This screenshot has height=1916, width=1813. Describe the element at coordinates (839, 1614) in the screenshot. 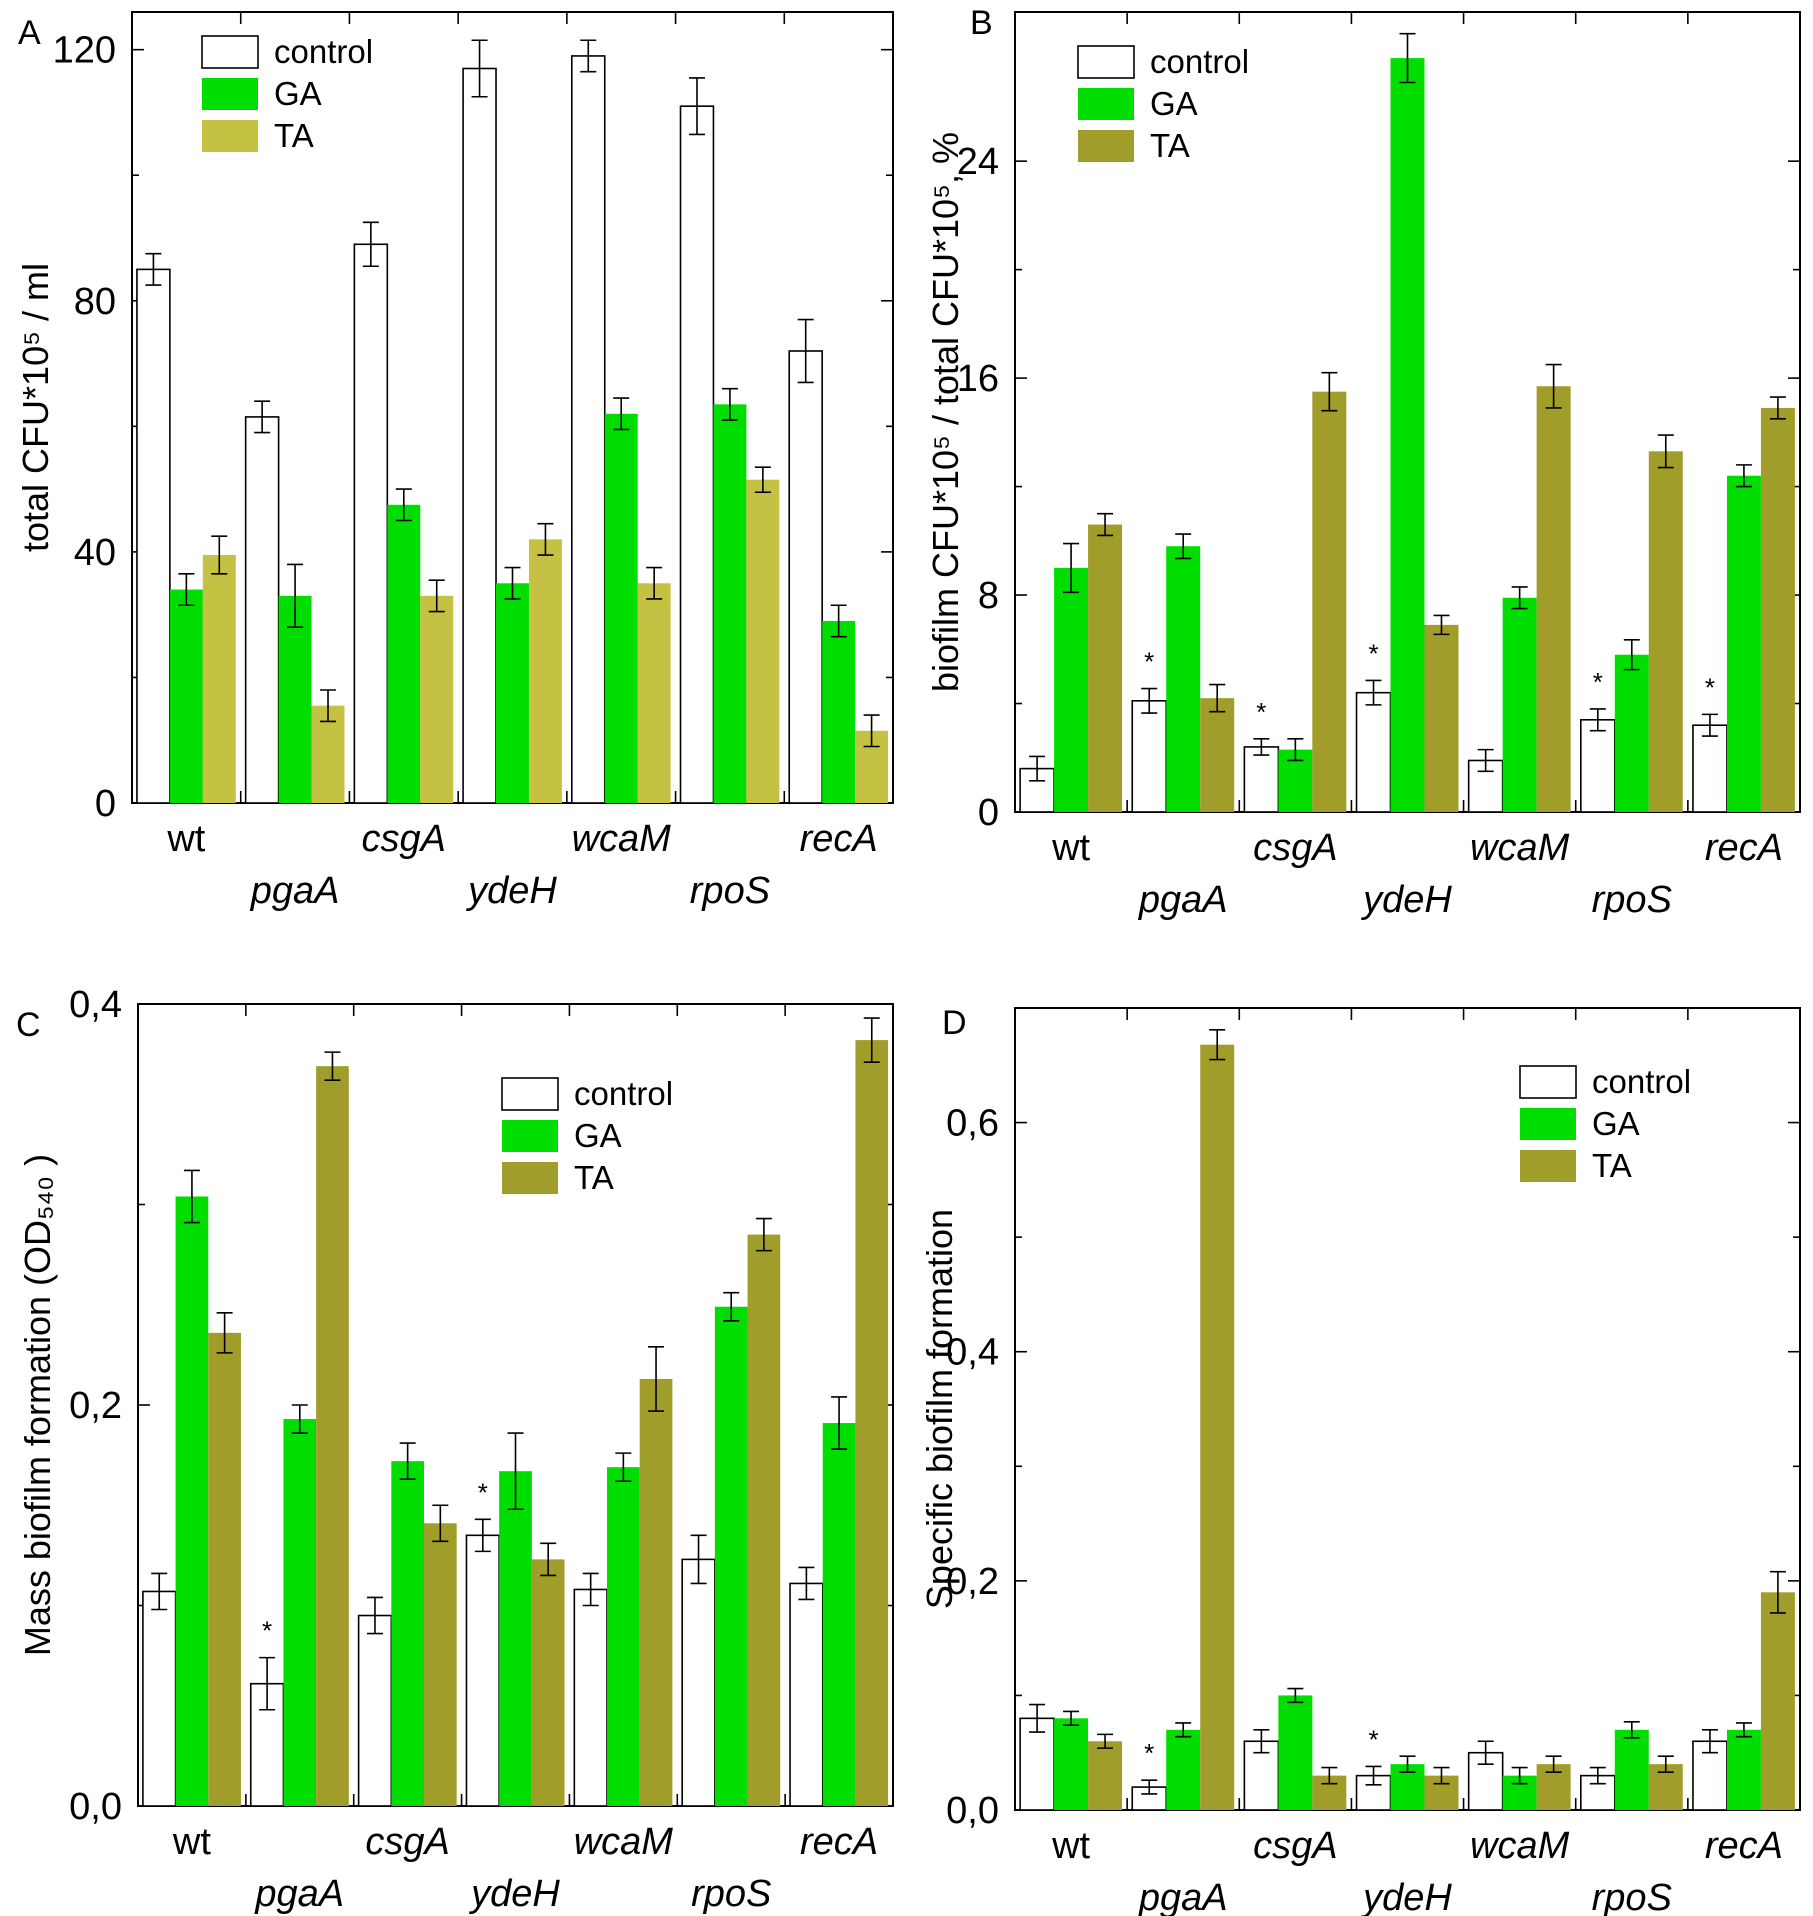

I see `bar-ga-reca` at that location.